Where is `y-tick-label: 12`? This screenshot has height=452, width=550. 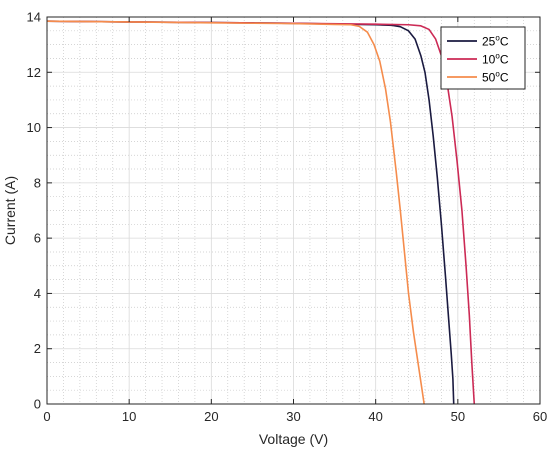
y-tick-label: 12 is located at coordinates (34, 72).